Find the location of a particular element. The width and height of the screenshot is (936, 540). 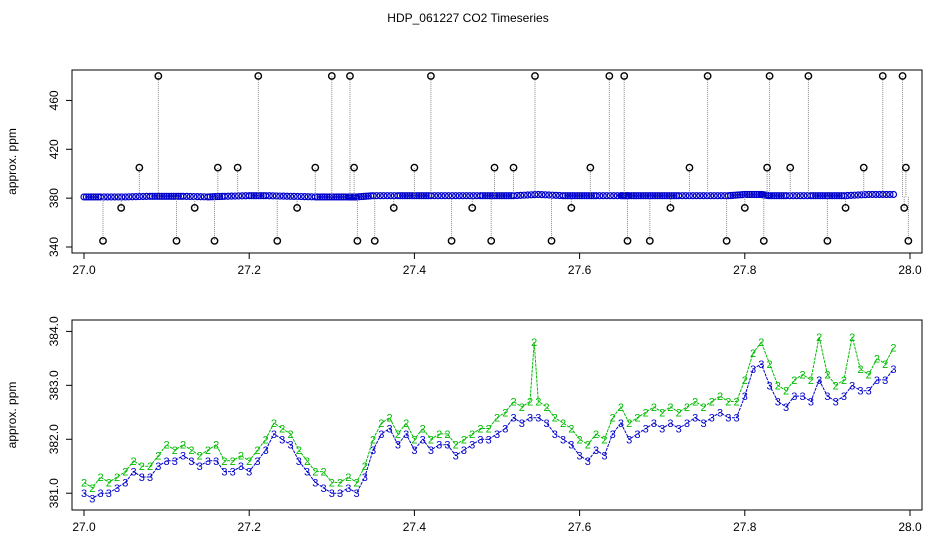

y-tick-label: 420 is located at coordinates (54, 149).